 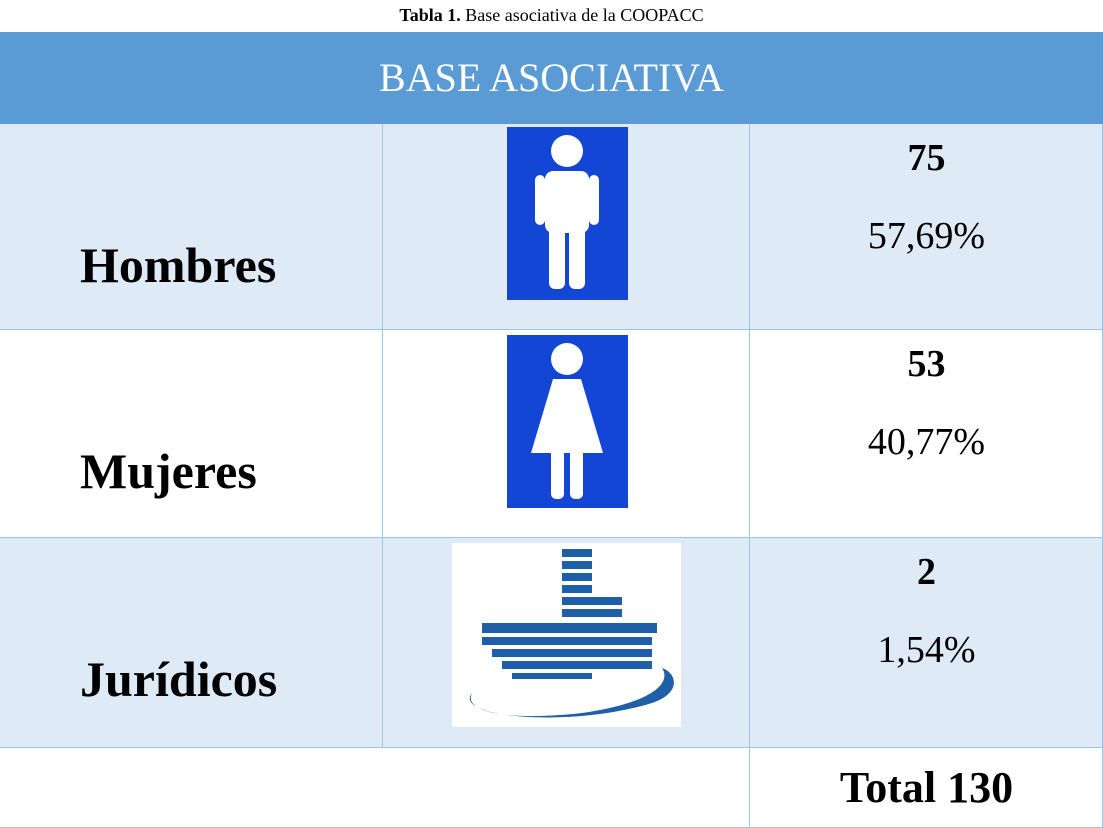 I want to click on row-count: 53, so click(x=926, y=364).